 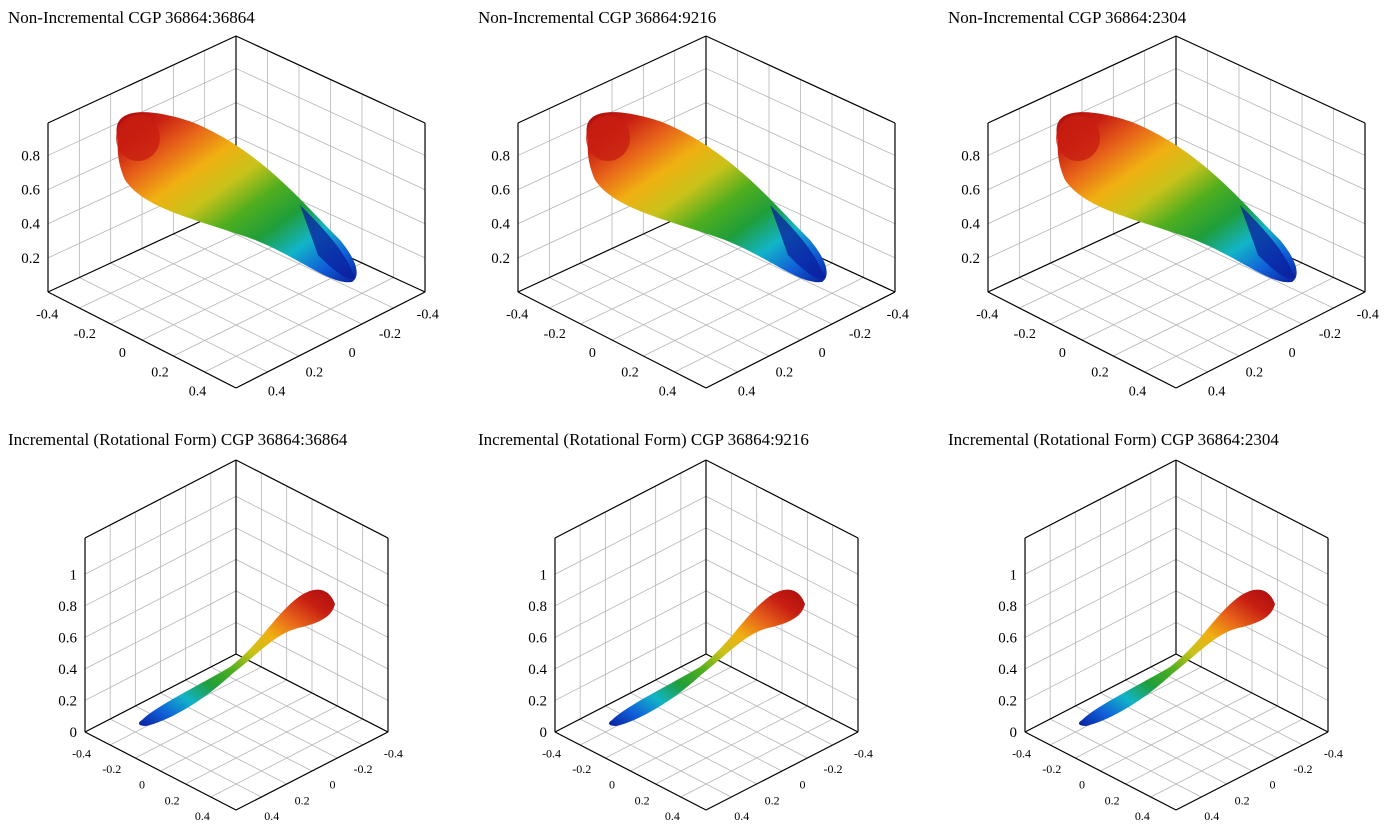 I want to click on surface-tip, so click(x=327, y=242).